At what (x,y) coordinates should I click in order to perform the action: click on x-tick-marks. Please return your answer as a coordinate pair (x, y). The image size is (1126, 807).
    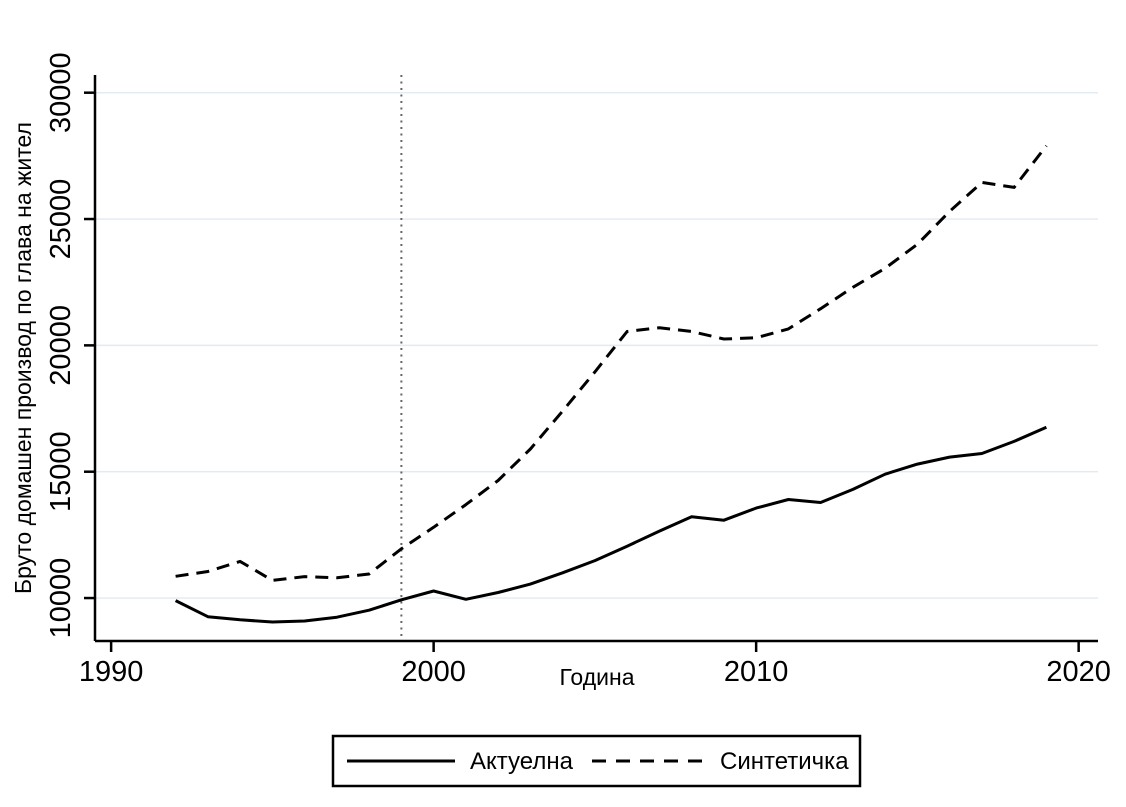
    Looking at the image, I should click on (594, 646).